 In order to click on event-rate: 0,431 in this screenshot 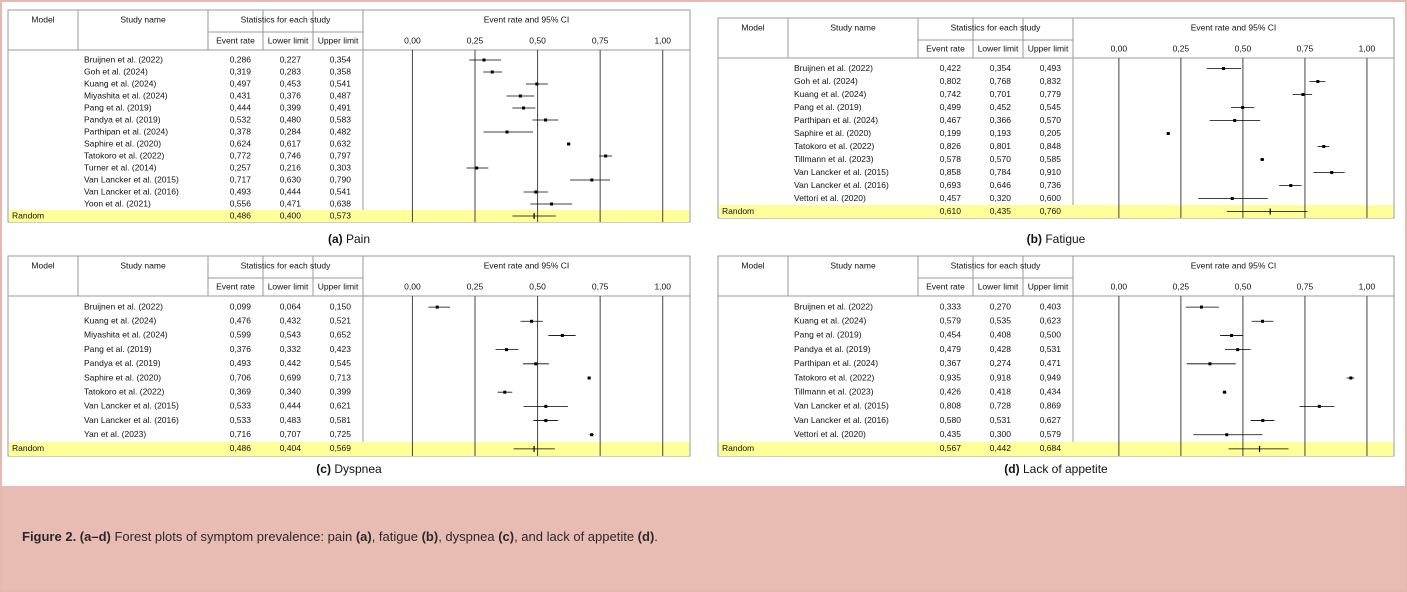, I will do `click(241, 95)`.